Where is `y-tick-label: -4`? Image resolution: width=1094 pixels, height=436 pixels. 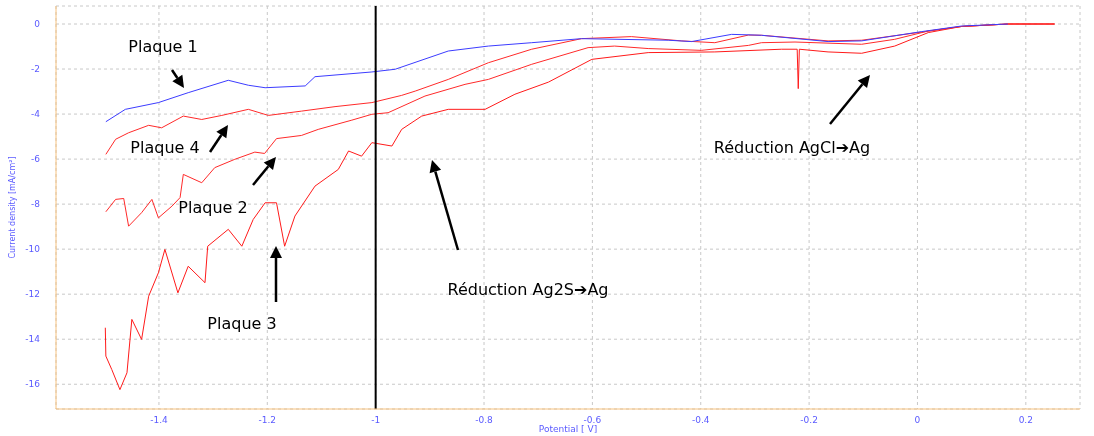
y-tick-label: -4 is located at coordinates (36, 114).